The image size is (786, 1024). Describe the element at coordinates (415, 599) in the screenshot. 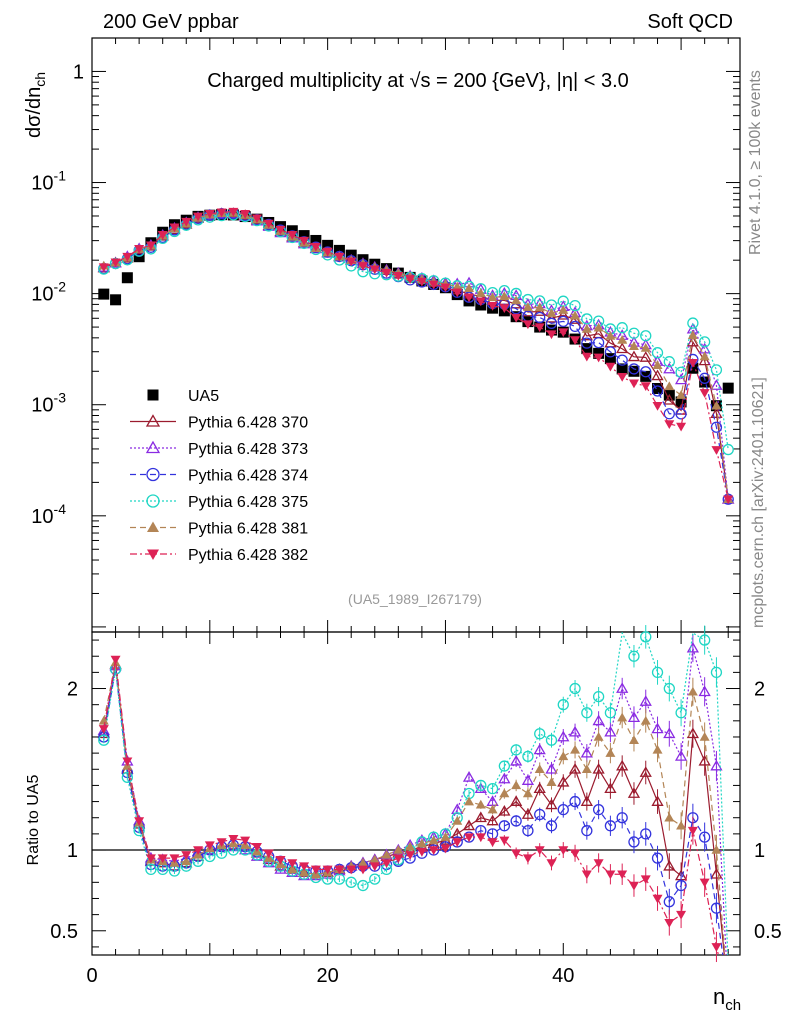

I see `analysis-tag: (UA5_1989_I267179)` at that location.